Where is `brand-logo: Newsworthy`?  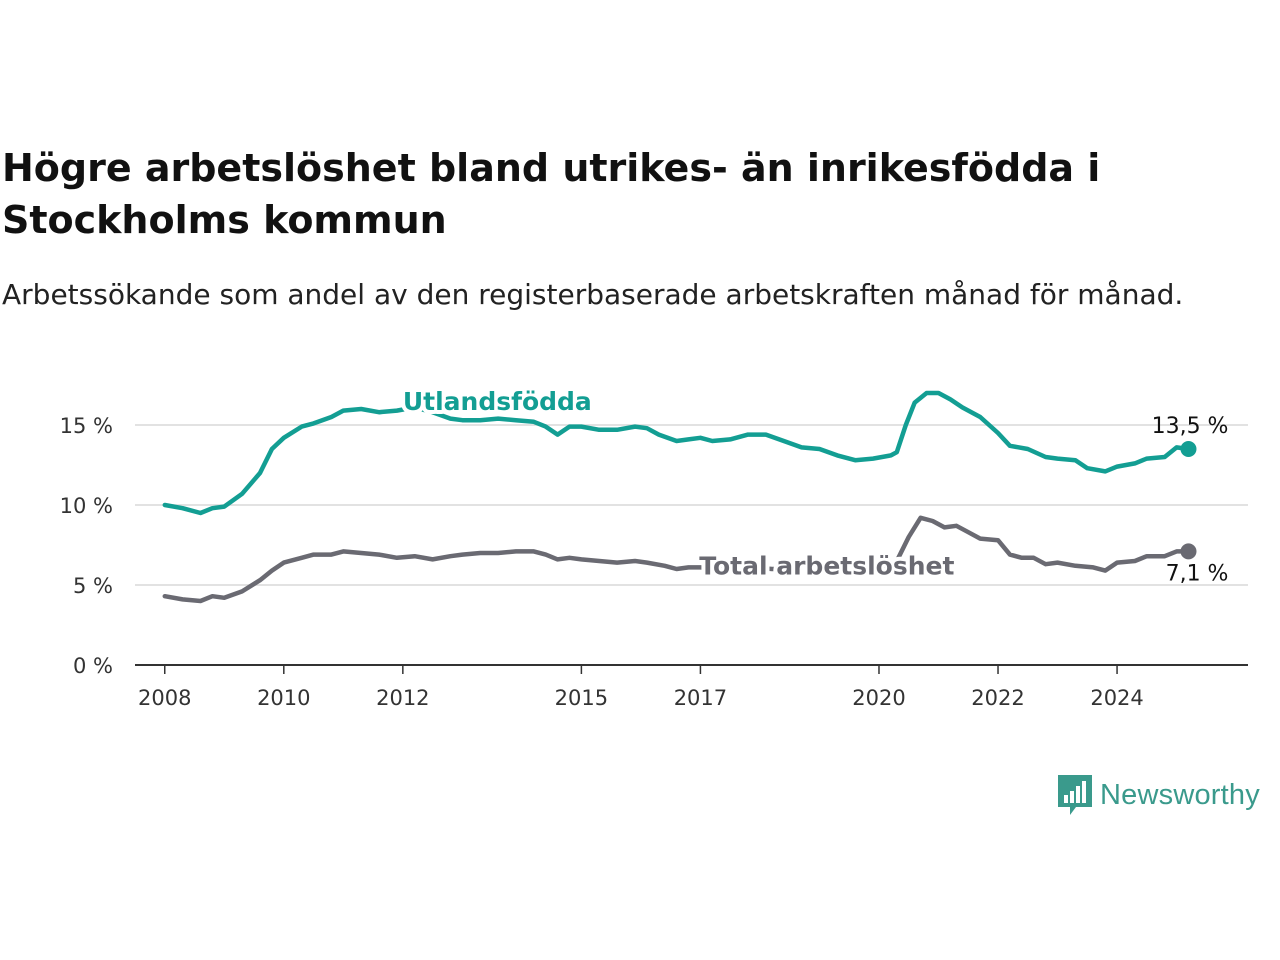
brand-logo: Newsworthy is located at coordinates (1159, 795).